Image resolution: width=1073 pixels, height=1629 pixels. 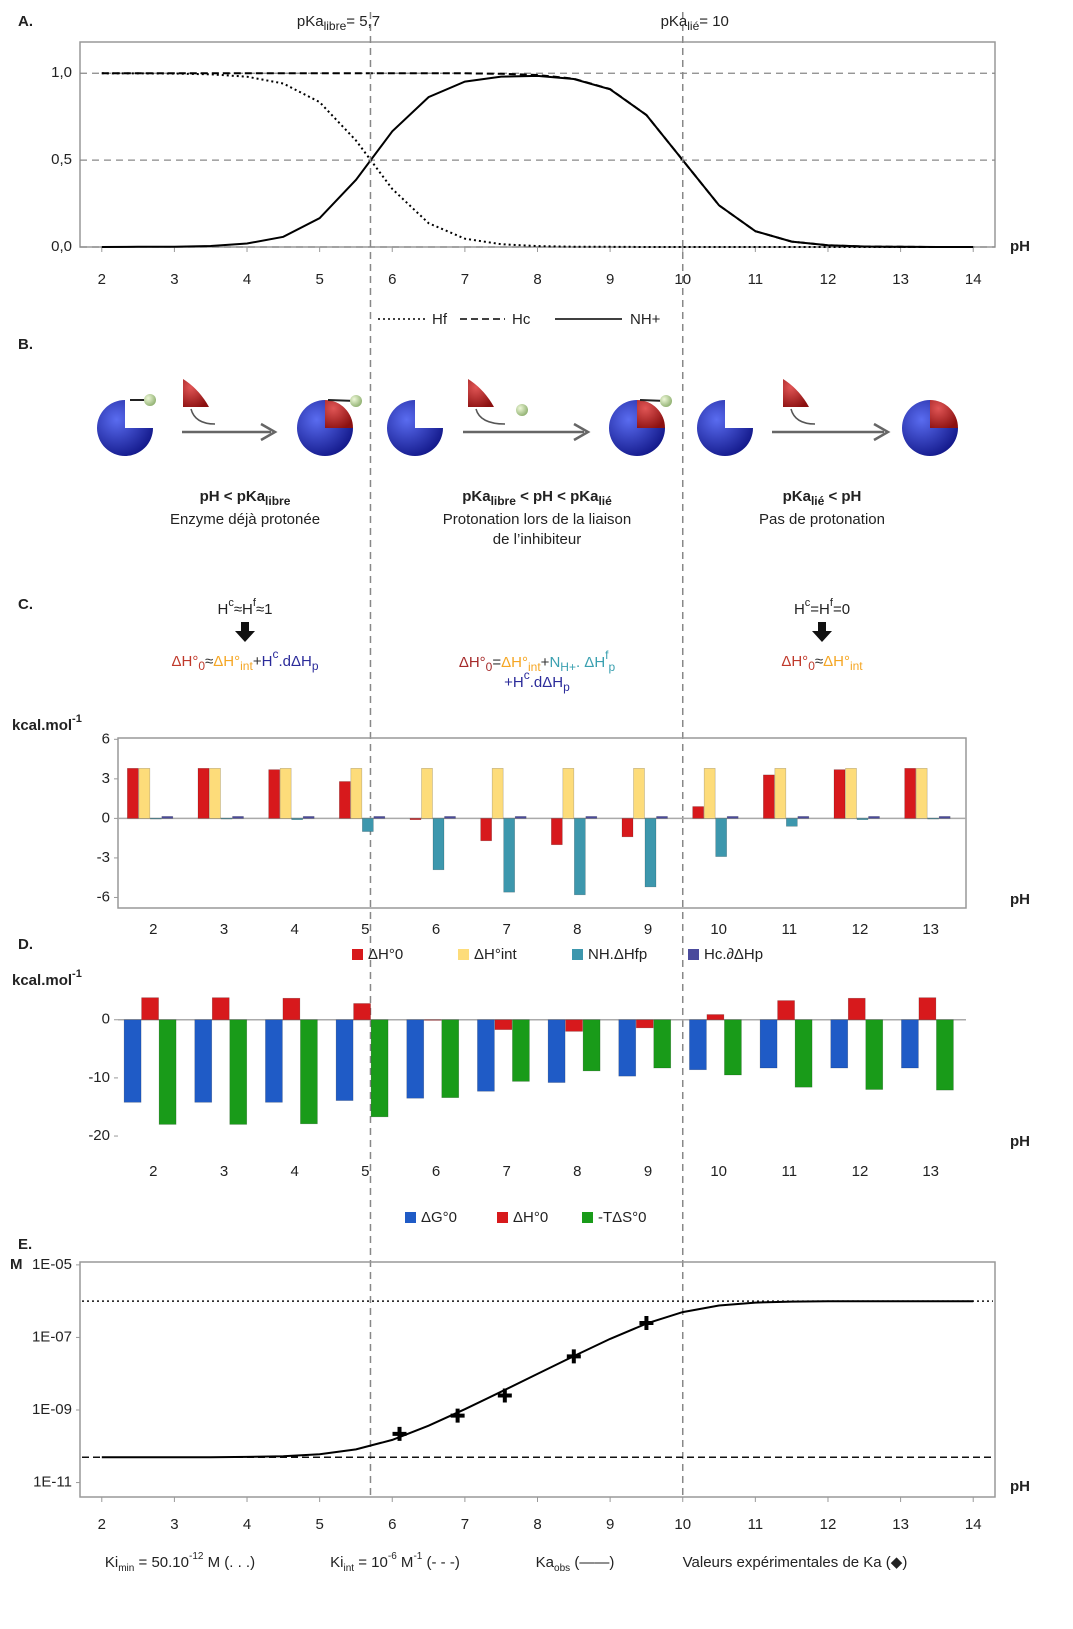 I want to click on formula: +Hc.dΔHp, so click(x=537, y=681).